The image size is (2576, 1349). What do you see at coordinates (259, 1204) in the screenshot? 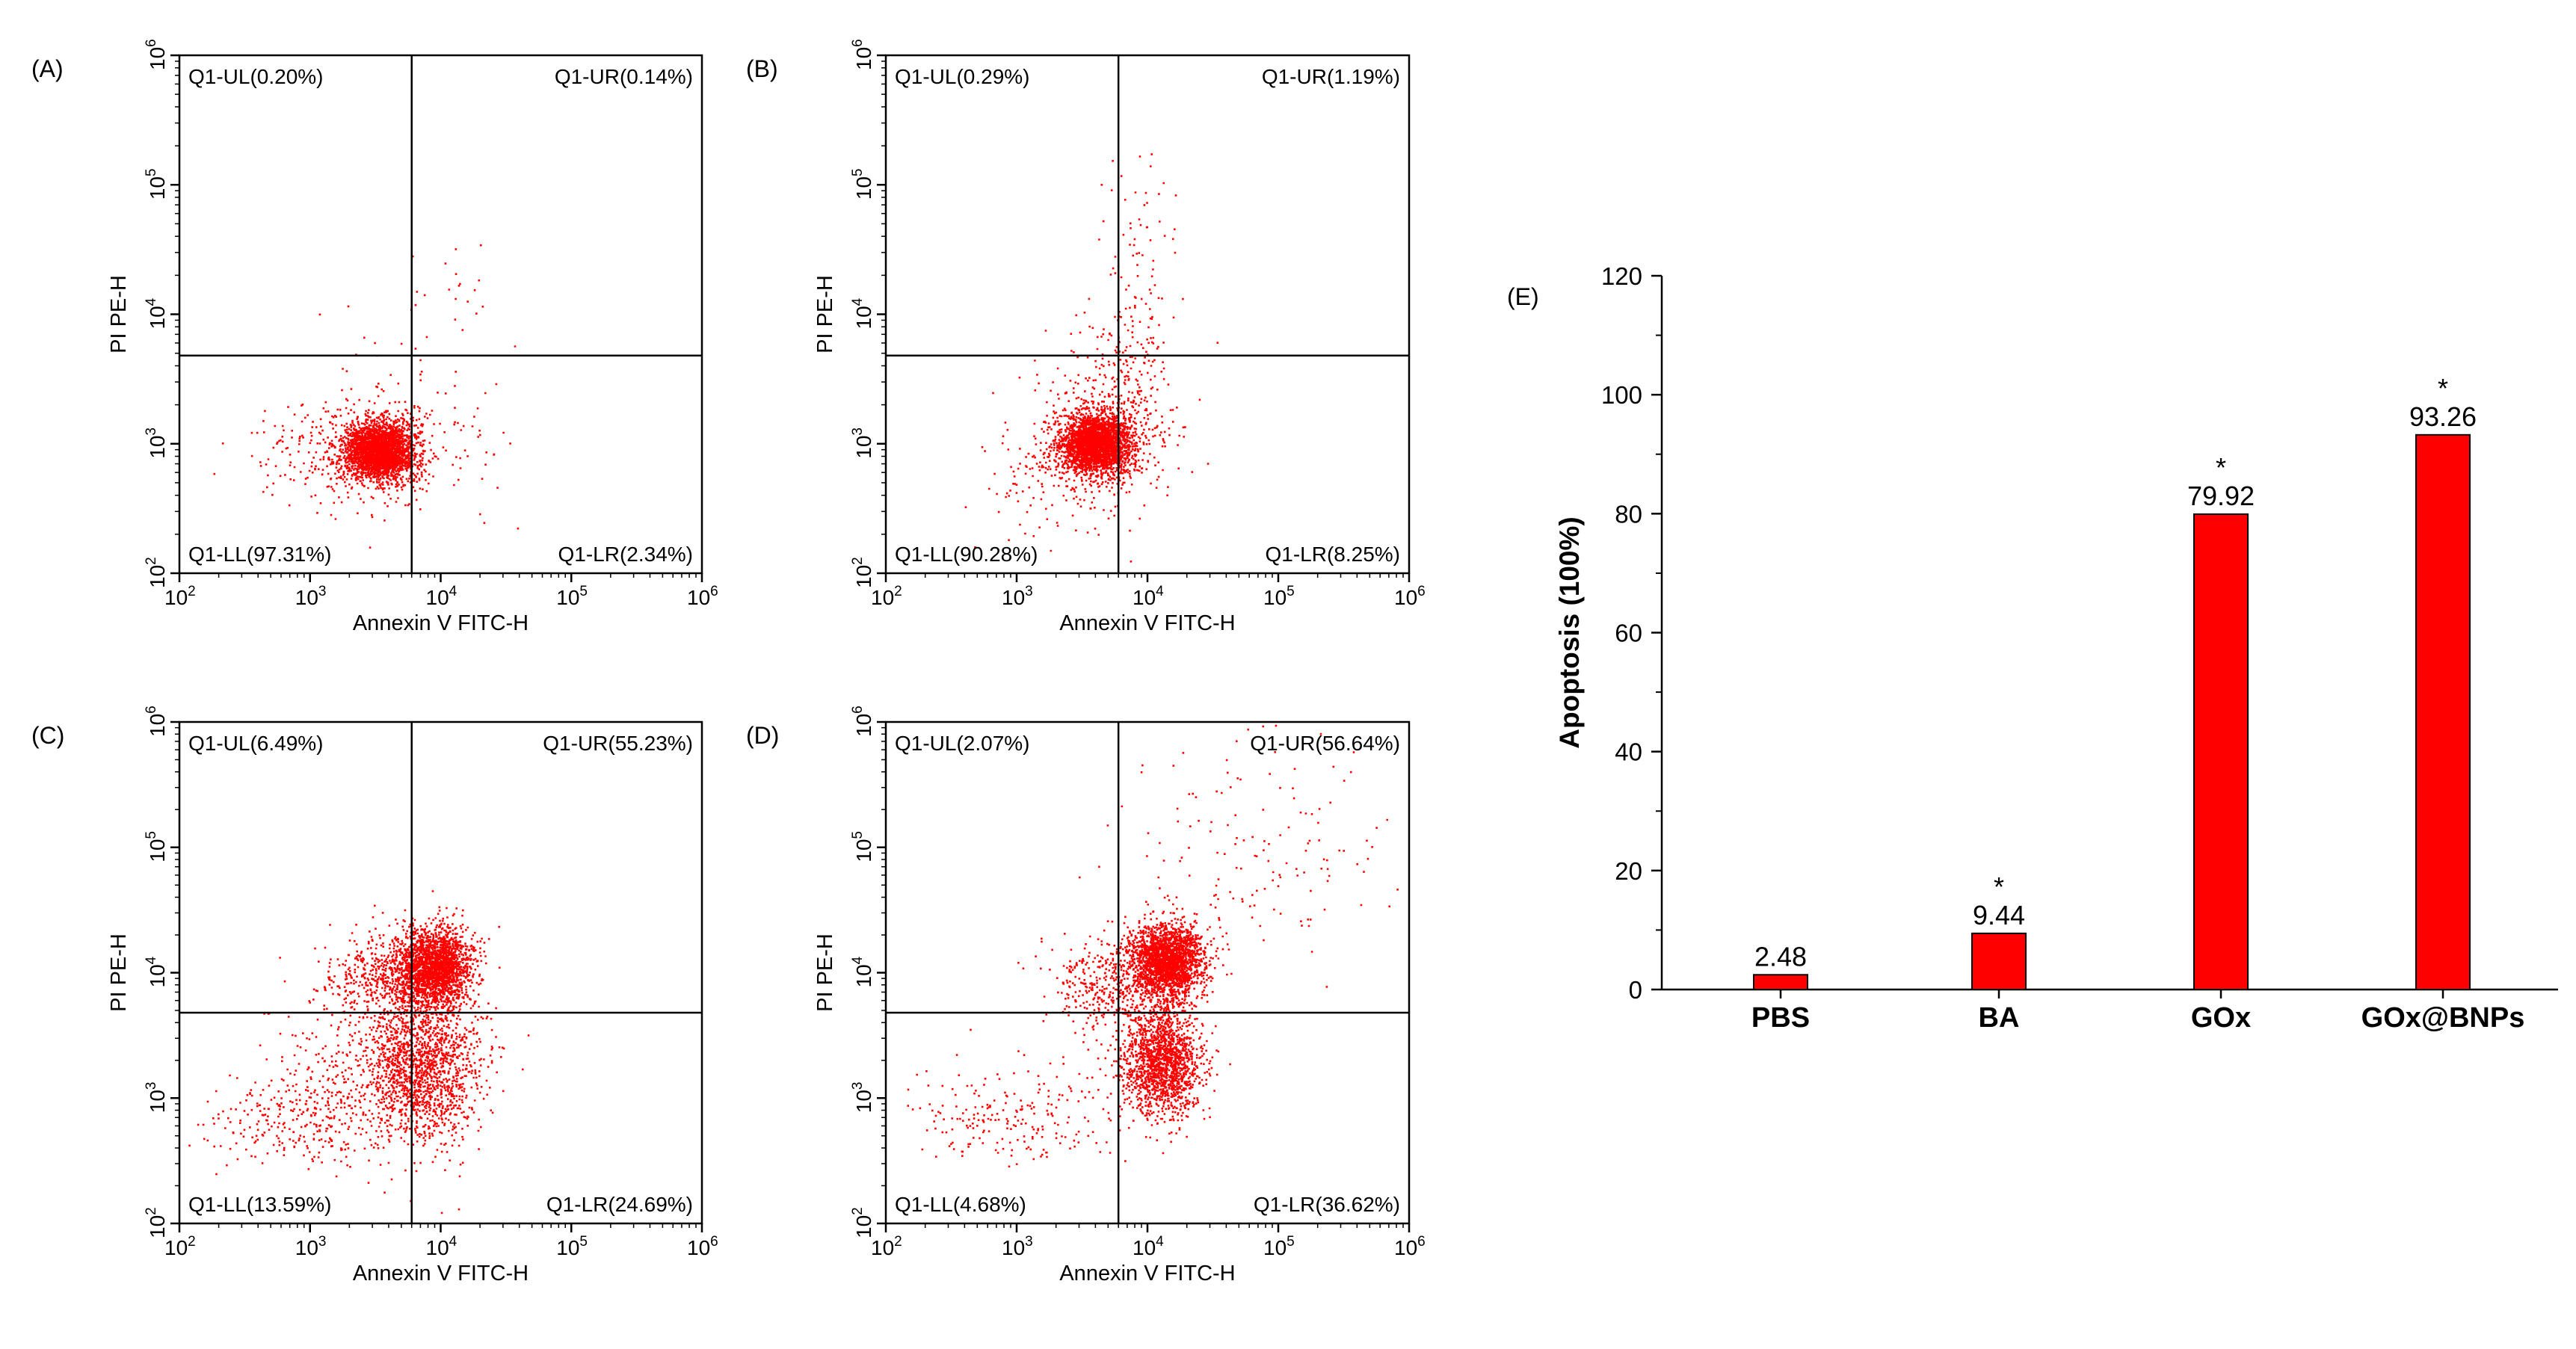
I see `quadrant-label-ll: Q1-LL(13.59%)` at bounding box center [259, 1204].